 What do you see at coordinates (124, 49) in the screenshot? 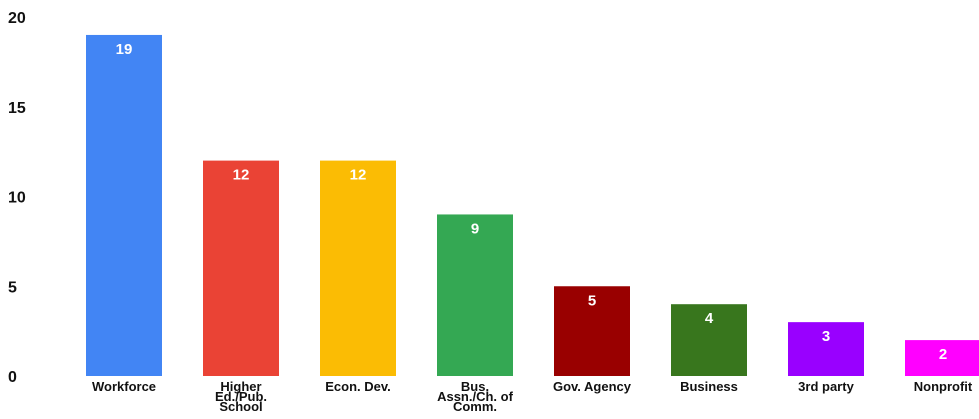
I see `data-label: 19` at bounding box center [124, 49].